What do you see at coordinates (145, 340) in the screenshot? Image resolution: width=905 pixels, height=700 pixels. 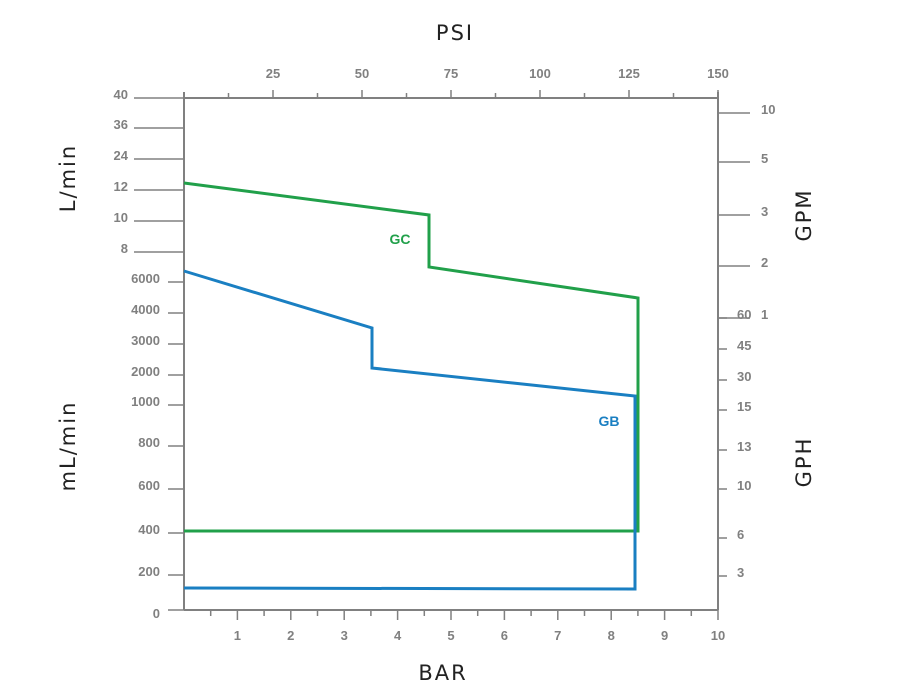 I see `mlmin-tick-label: 3000` at bounding box center [145, 340].